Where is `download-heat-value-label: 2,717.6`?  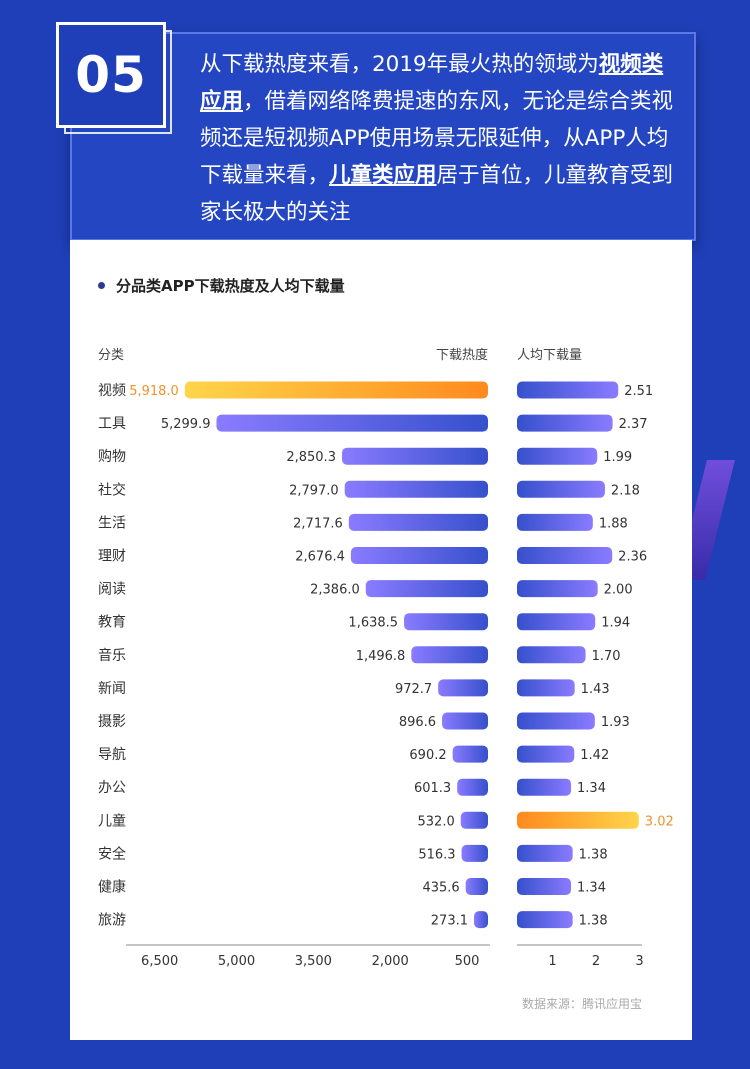
download-heat-value-label: 2,717.6 is located at coordinates (318, 523).